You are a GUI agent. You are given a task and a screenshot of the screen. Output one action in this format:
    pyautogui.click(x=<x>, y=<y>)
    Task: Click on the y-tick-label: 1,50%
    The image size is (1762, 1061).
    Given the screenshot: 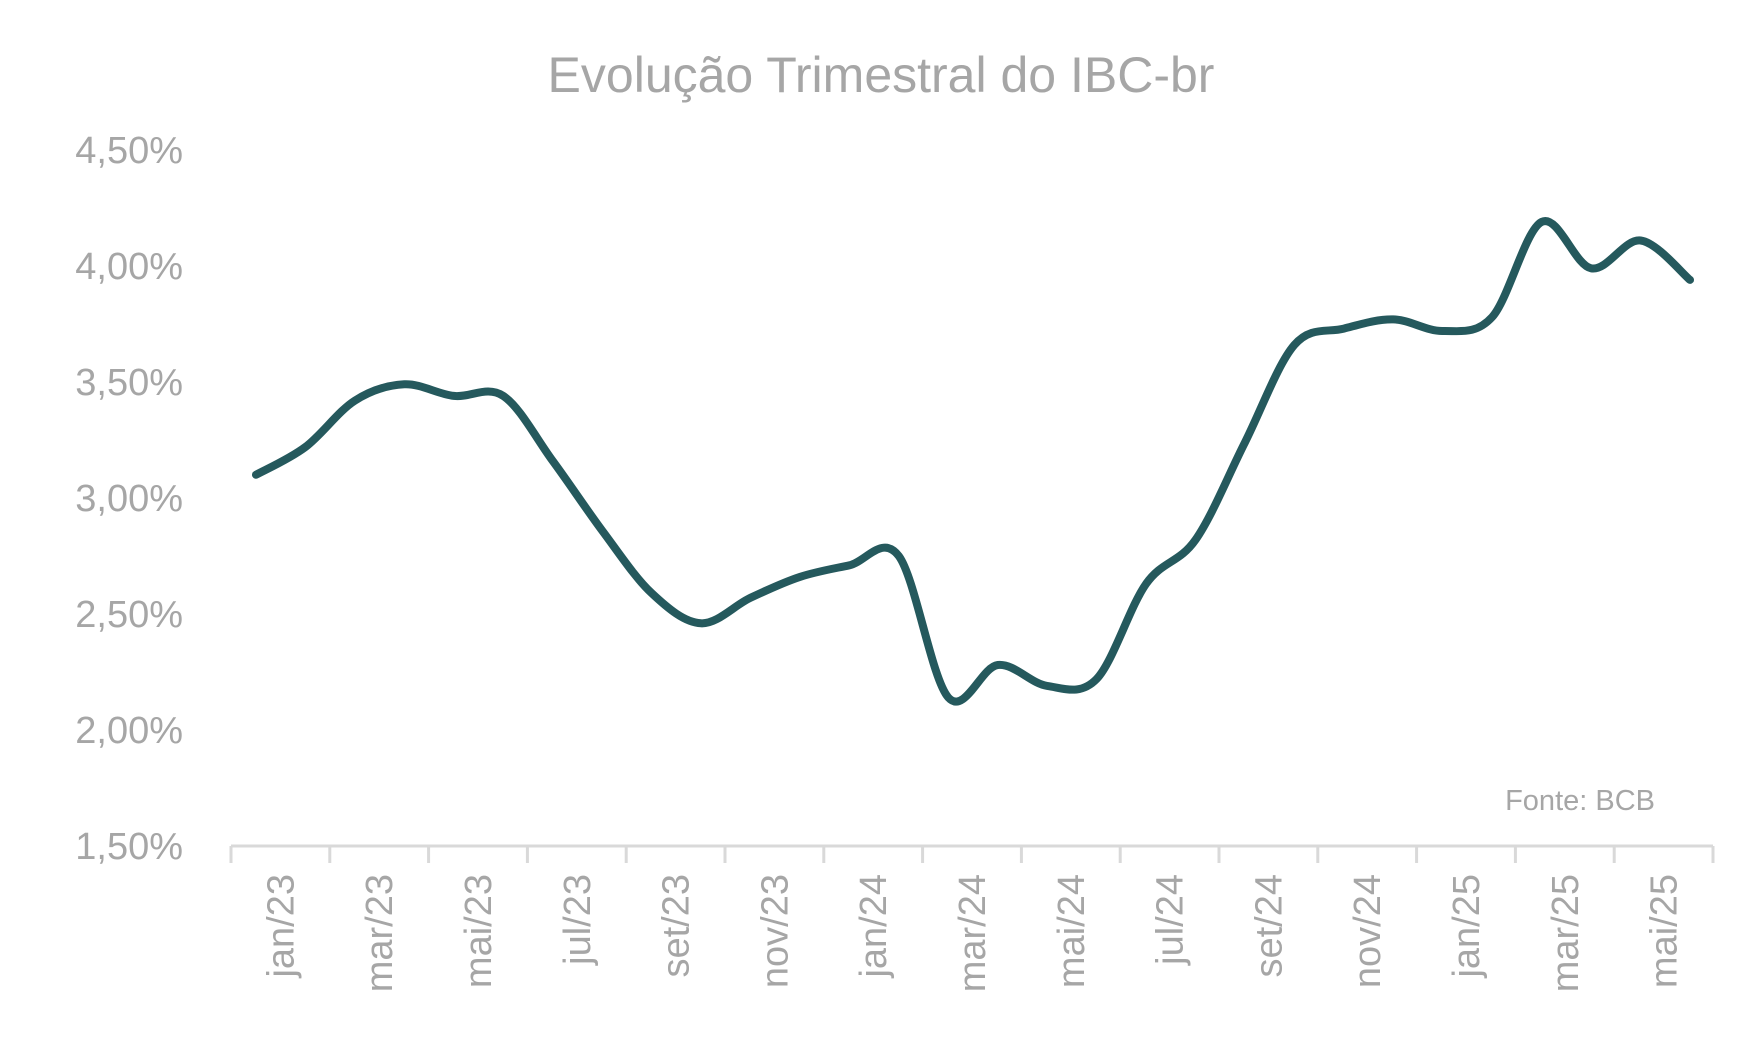 What is the action you would take?
    pyautogui.click(x=129, y=847)
    